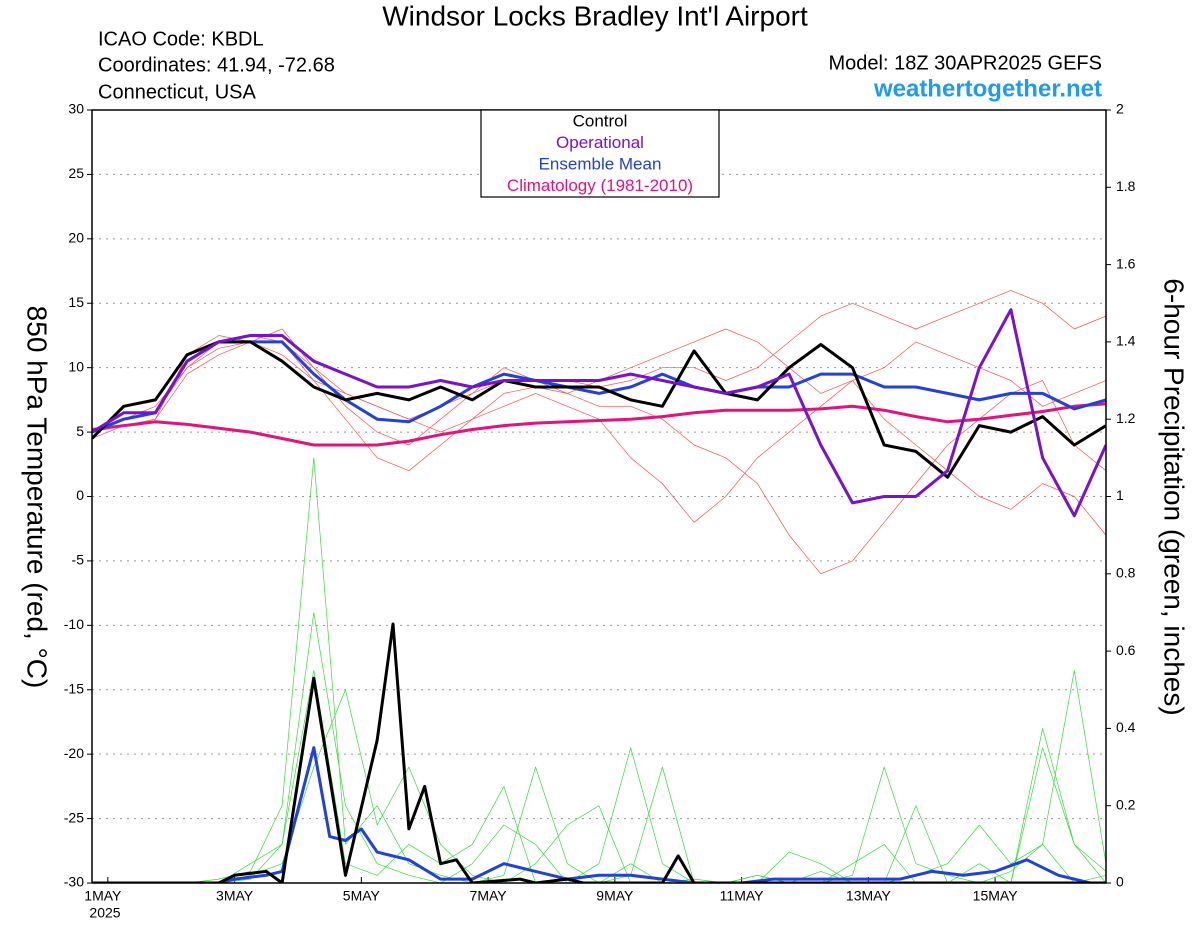  What do you see at coordinates (1126, 418) in the screenshot?
I see `y2-tick-label: 1.2` at bounding box center [1126, 418].